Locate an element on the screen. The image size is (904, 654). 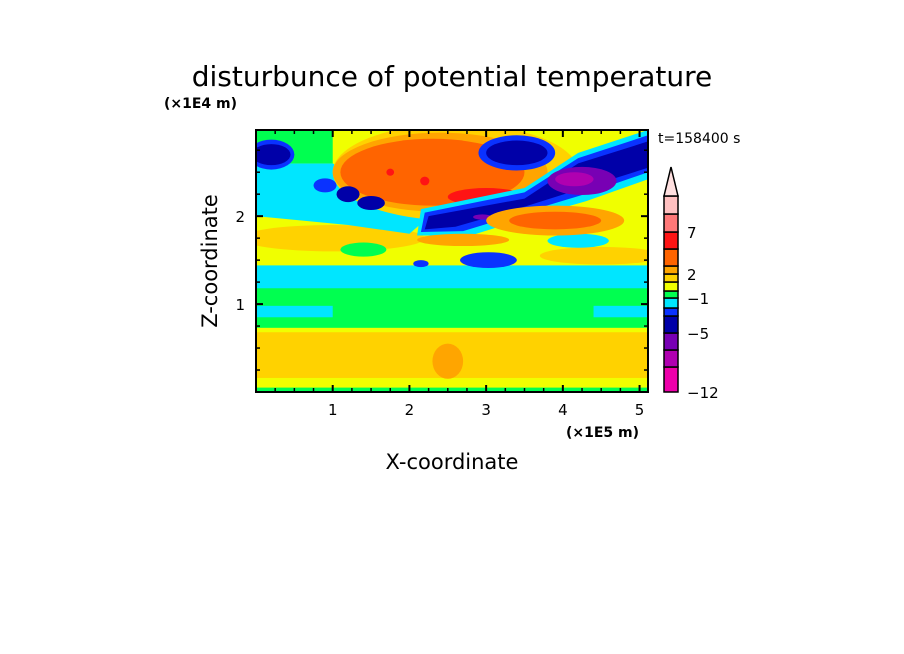
colorbar-label: −5 is located at coordinates (698, 334).